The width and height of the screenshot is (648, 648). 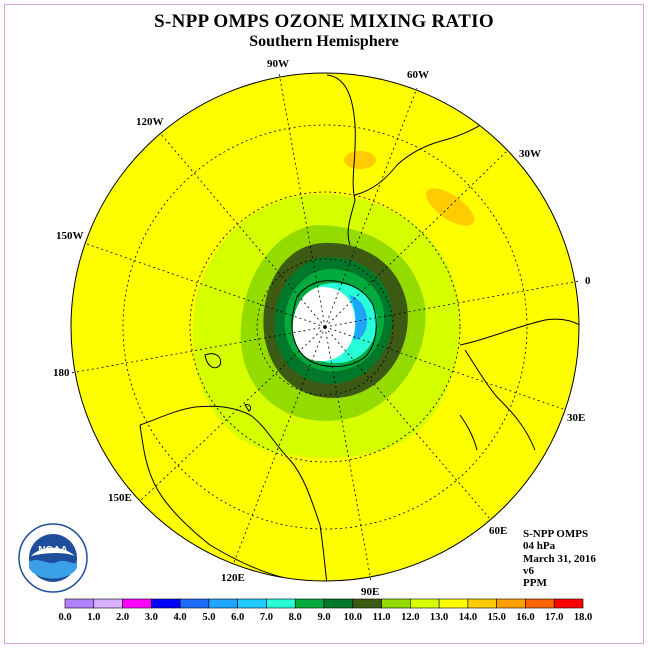 What do you see at coordinates (324, 21) in the screenshot?
I see `map-title: S-NPP OMPS OZONE MIXING RATIO` at bounding box center [324, 21].